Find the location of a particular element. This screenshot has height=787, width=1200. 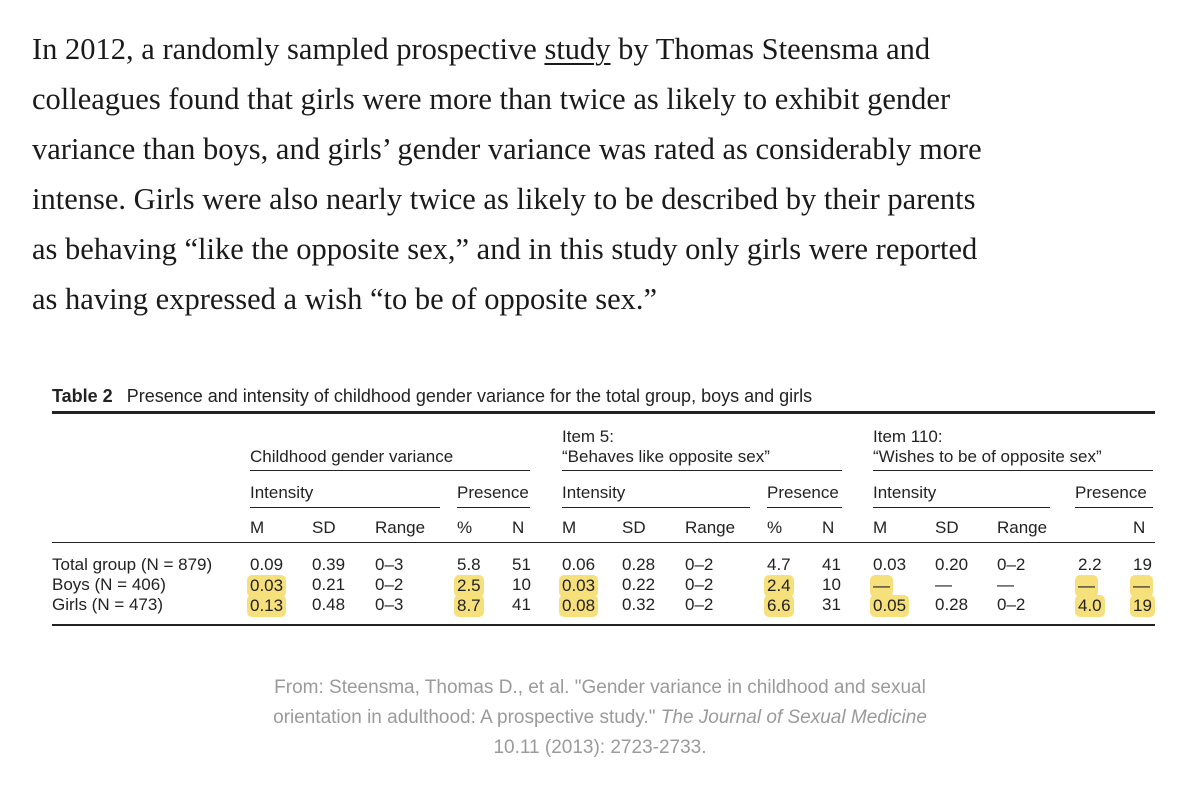

journal: The Journal of Sexual Medicine is located at coordinates (793, 717).